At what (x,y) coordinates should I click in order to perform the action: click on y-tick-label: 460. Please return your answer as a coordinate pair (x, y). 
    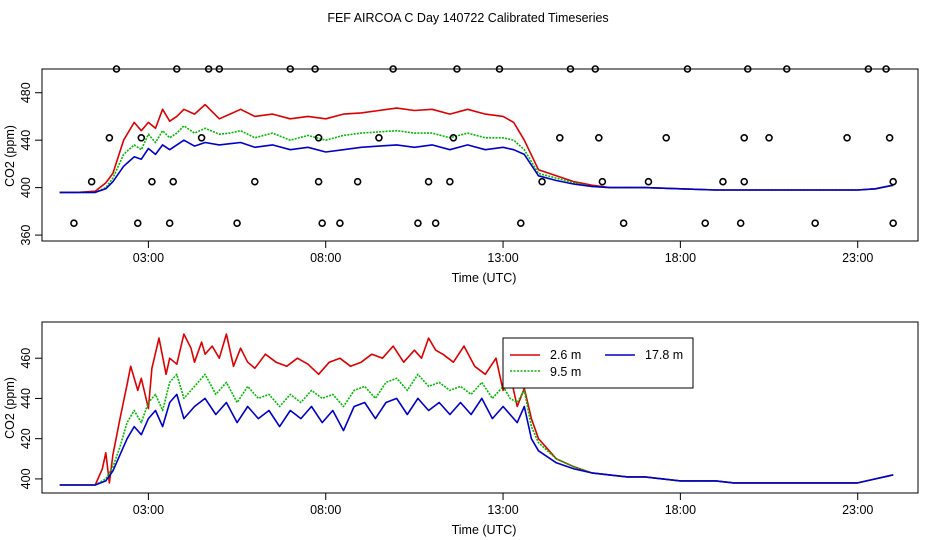
    Looking at the image, I should click on (26, 358).